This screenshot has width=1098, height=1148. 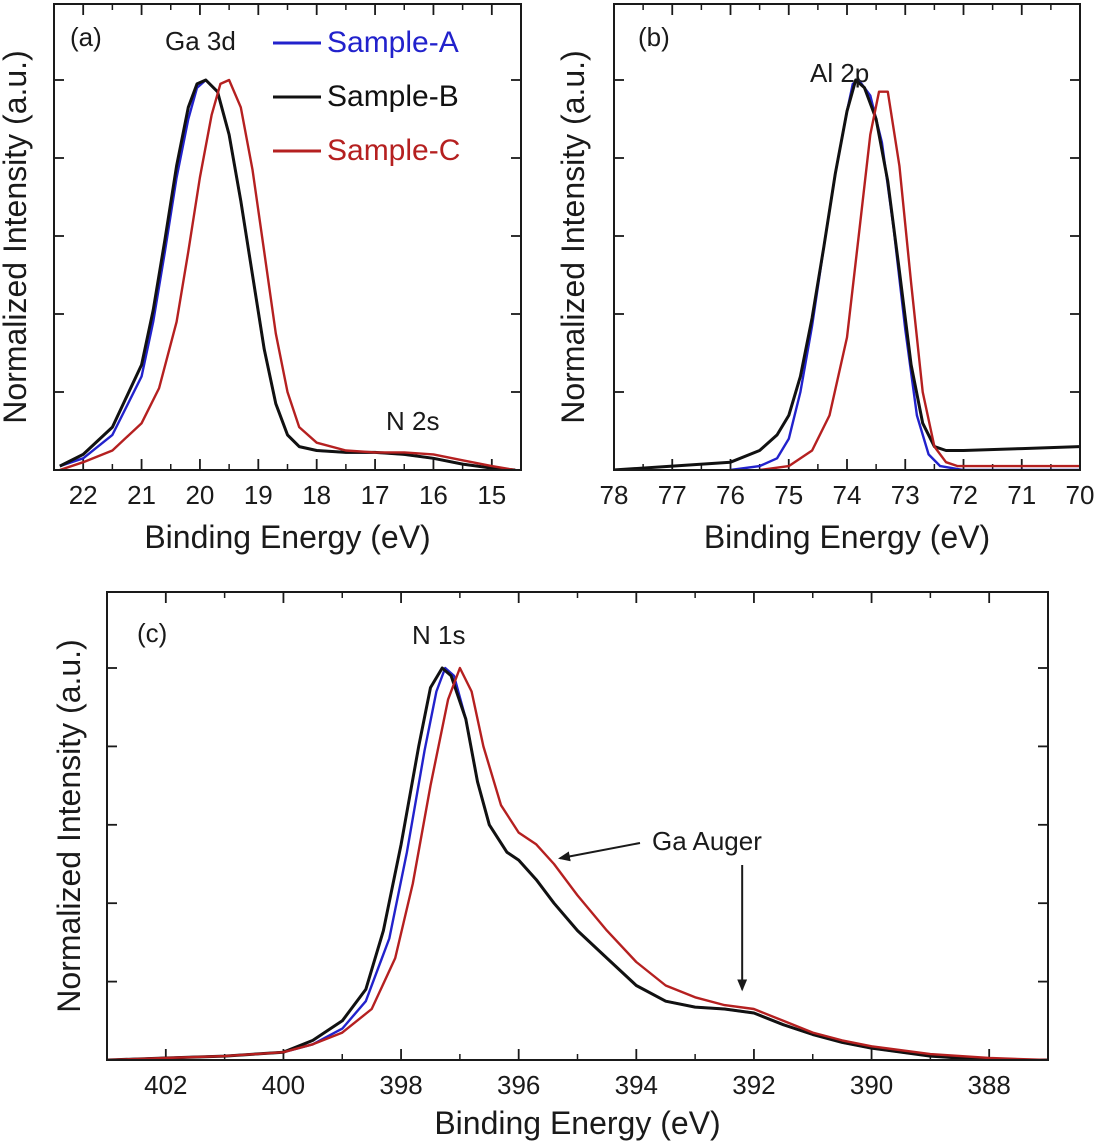 I want to click on panel-label: (c), so click(x=152, y=633).